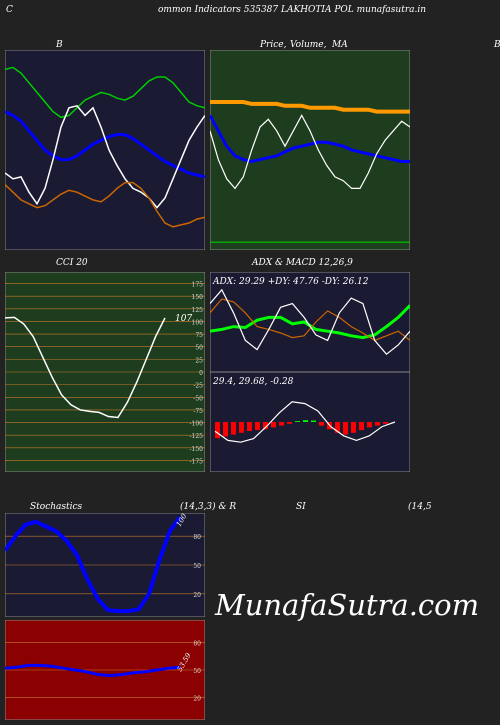 The image size is (500, 725). What do you see at coordinates (198, 411) in the screenshot?
I see `cci-tick-label: -75` at bounding box center [198, 411].